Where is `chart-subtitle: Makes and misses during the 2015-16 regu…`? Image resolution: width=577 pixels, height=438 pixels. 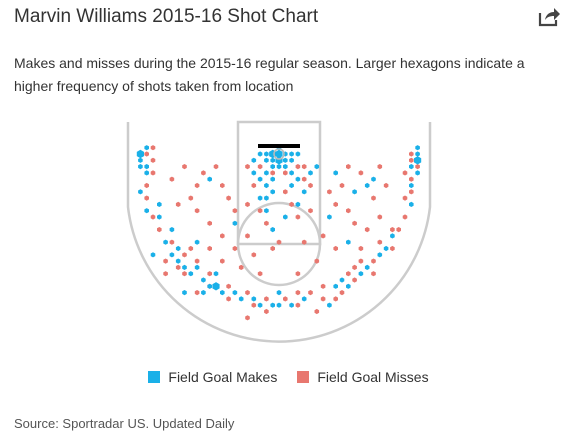
chart-subtitle: Makes and misses during the 2015-16 regu… is located at coordinates (269, 74).